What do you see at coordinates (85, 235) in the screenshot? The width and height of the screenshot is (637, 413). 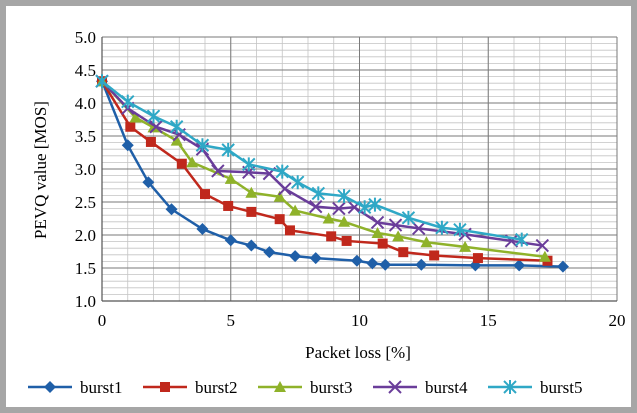 I see `y-tick-label: 2.0` at bounding box center [85, 235].